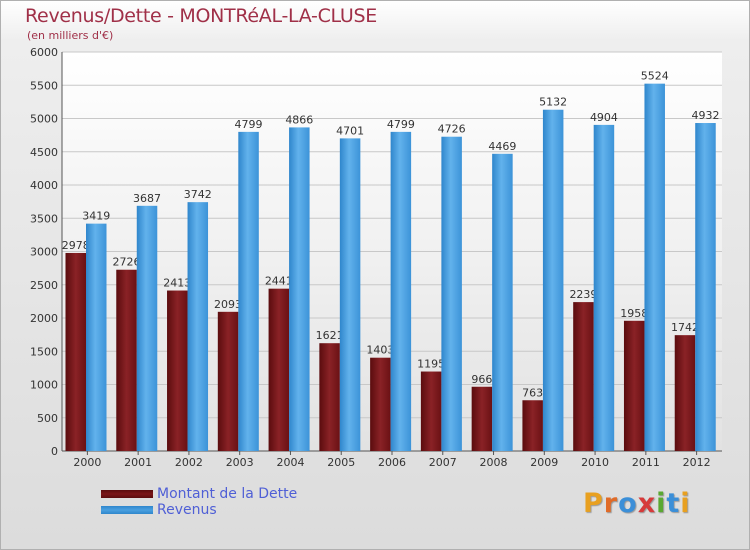 The height and width of the screenshot is (550, 750). What do you see at coordinates (44, 385) in the screenshot?
I see `y-tick-label: 1000` at bounding box center [44, 385].